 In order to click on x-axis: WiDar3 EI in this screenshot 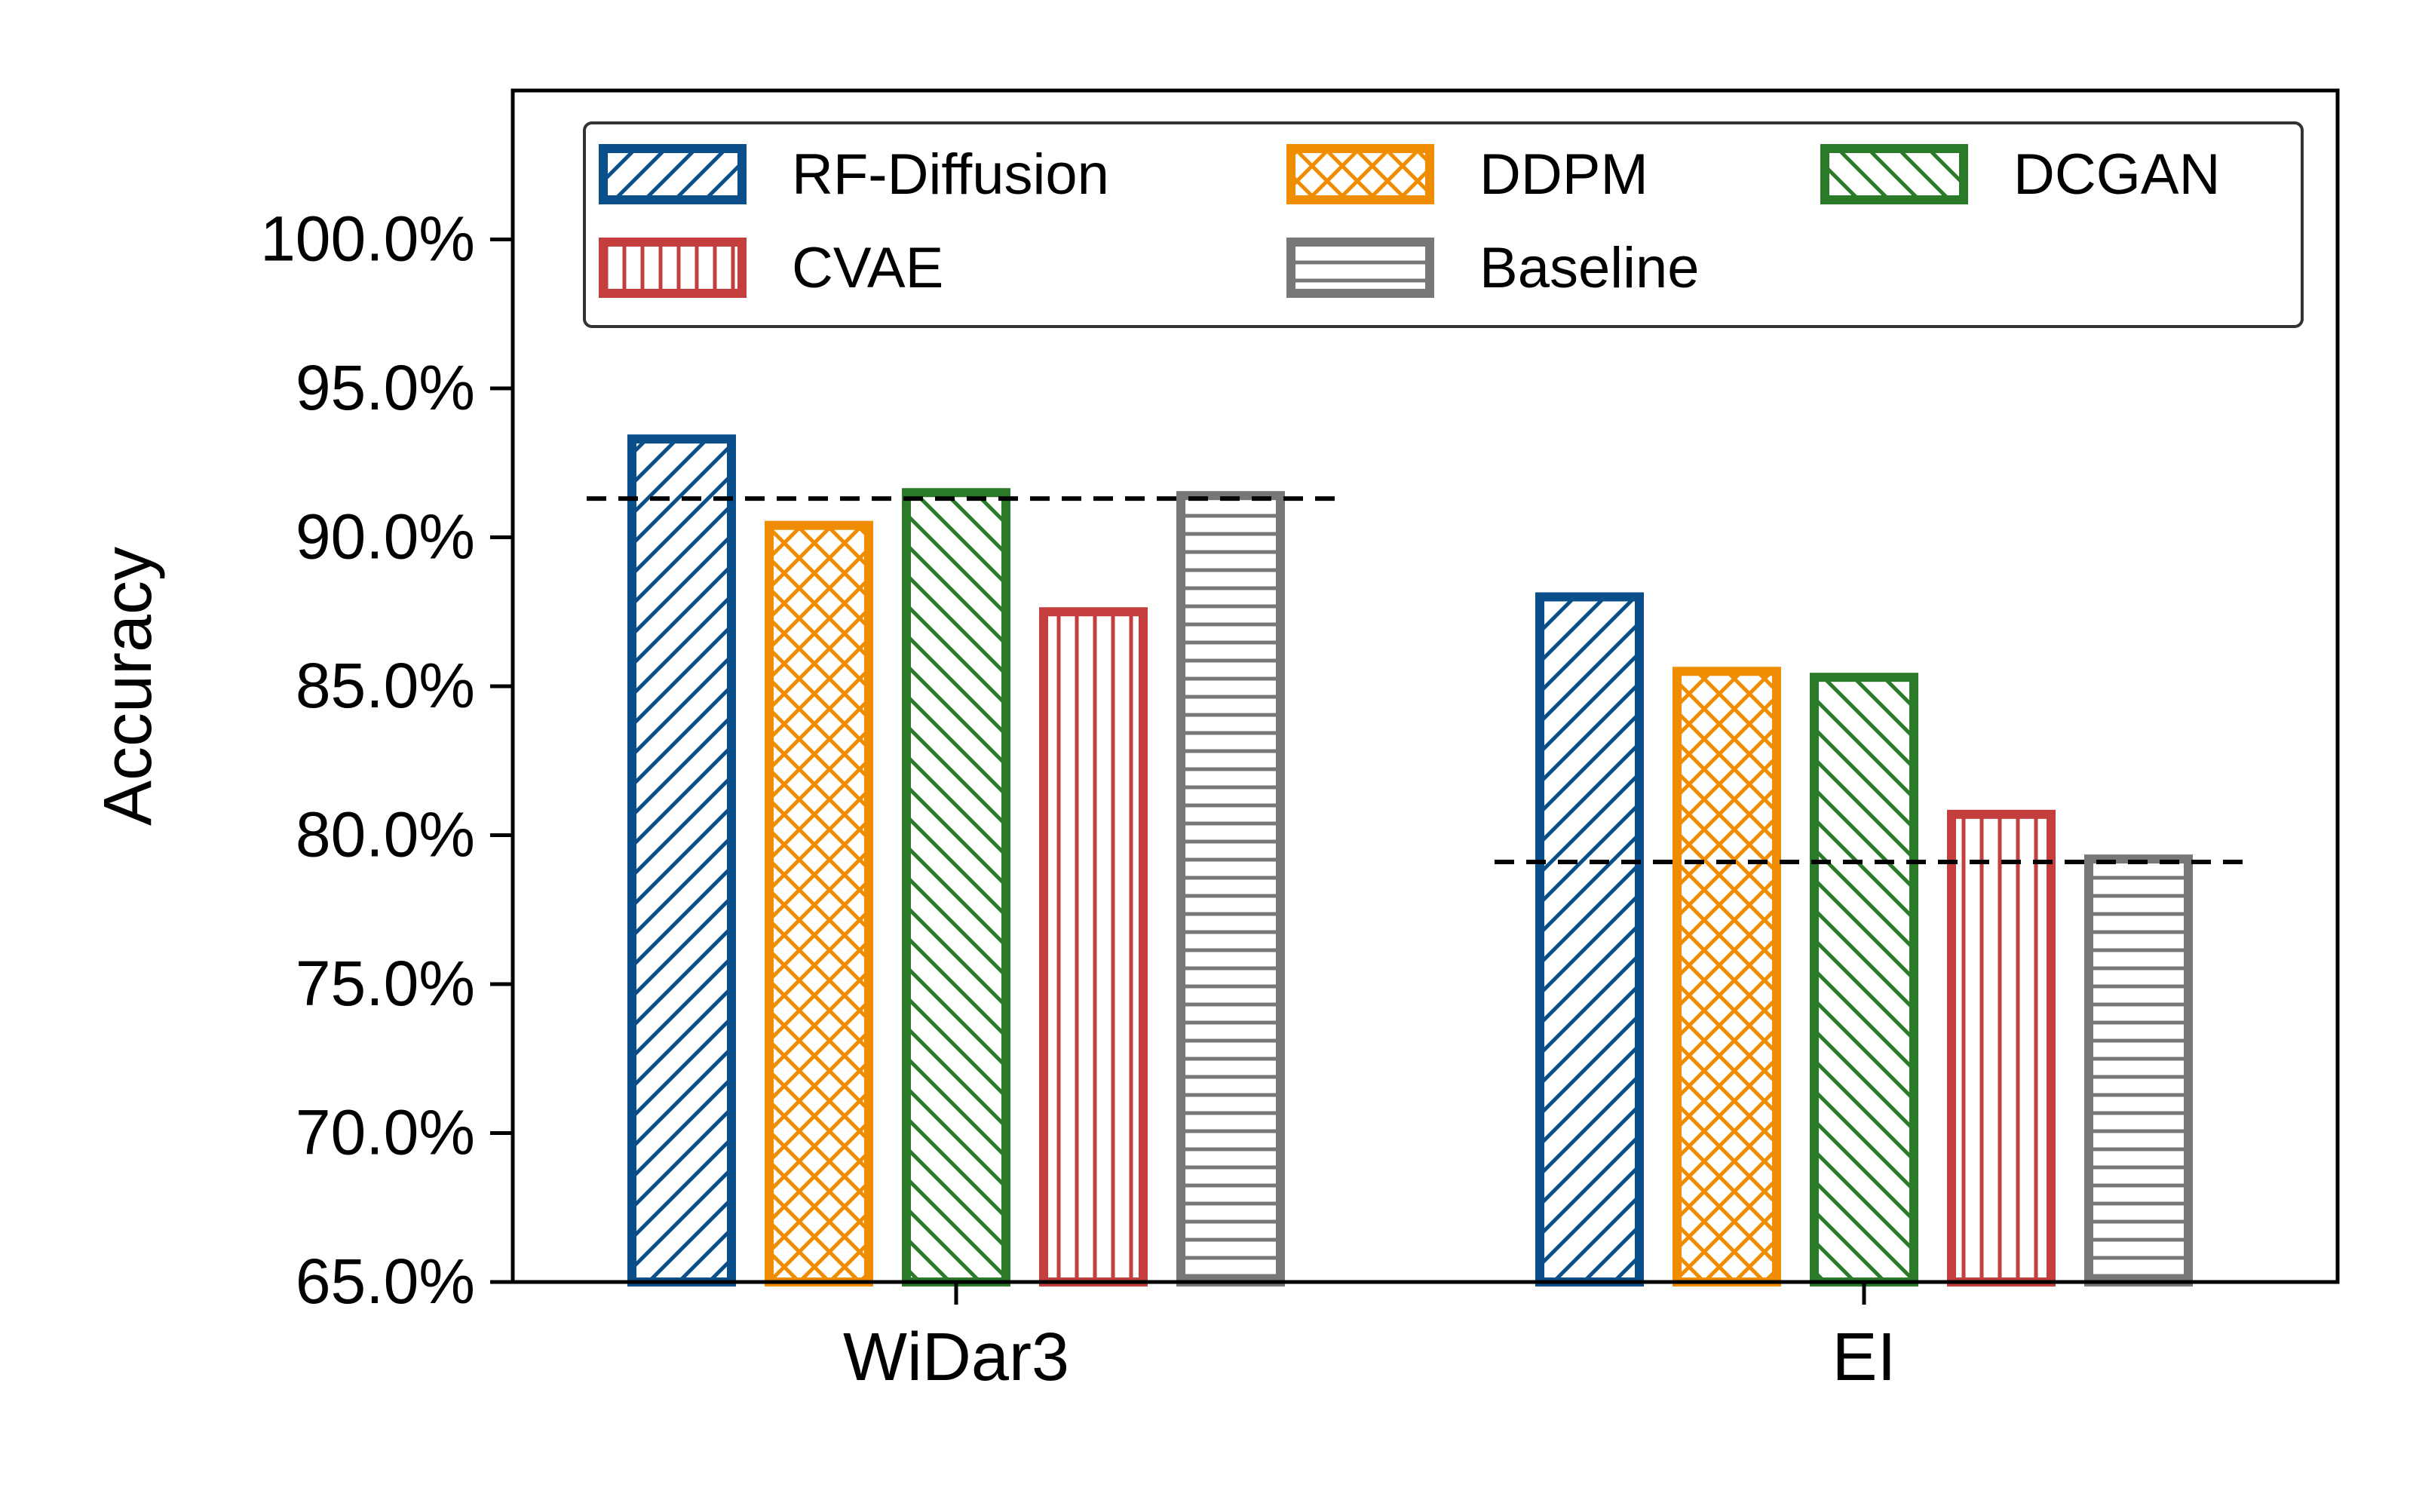, I will do `click(1369, 1338)`.